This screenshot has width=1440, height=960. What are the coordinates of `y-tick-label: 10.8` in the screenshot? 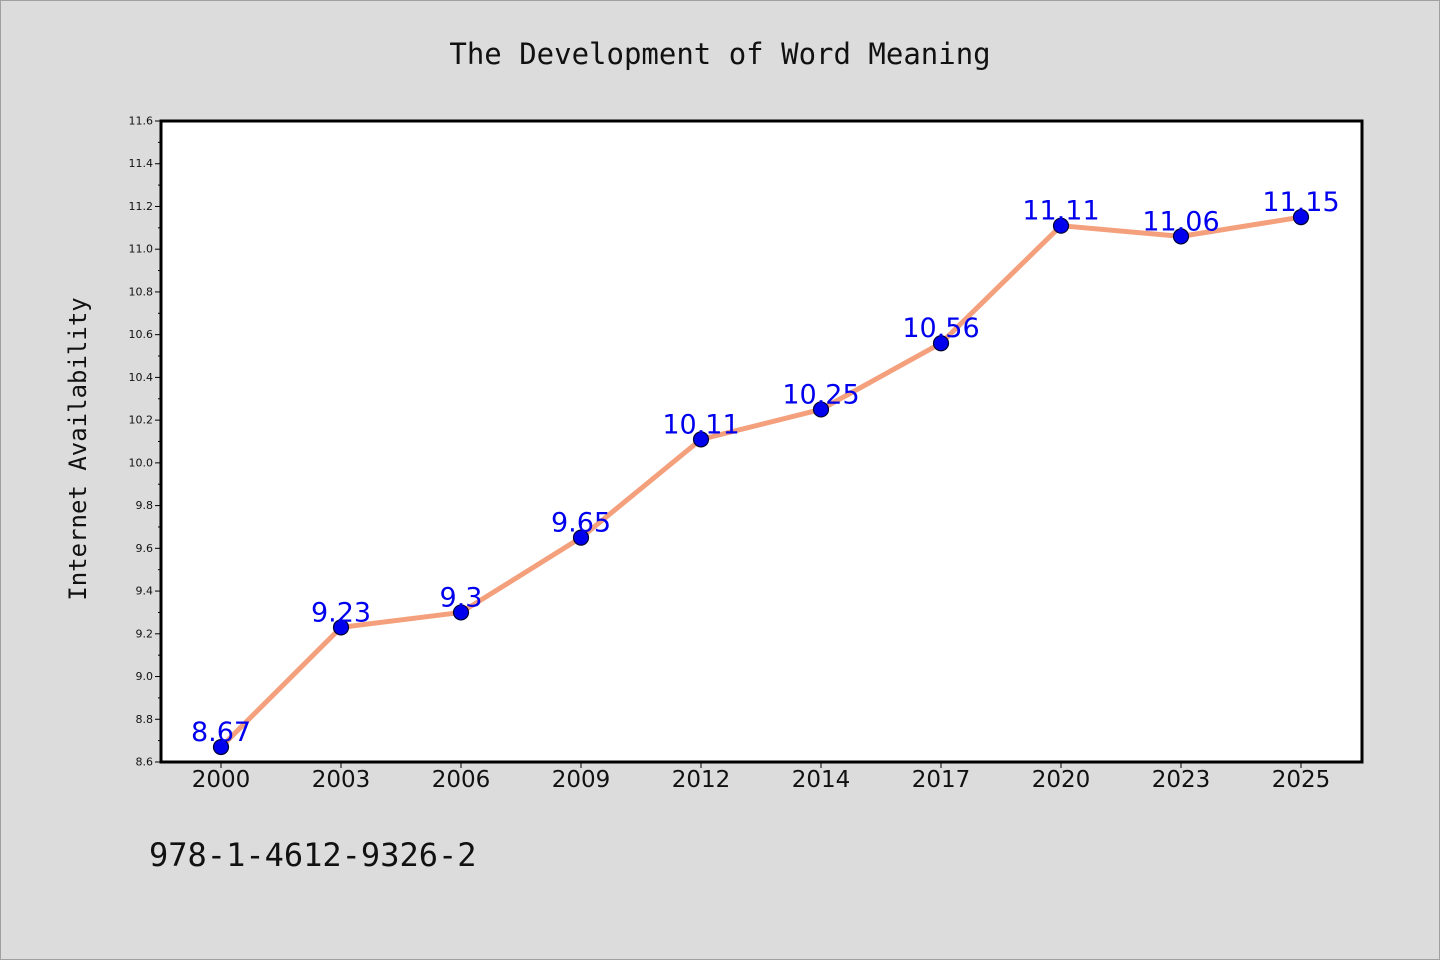 It's located at (141, 291).